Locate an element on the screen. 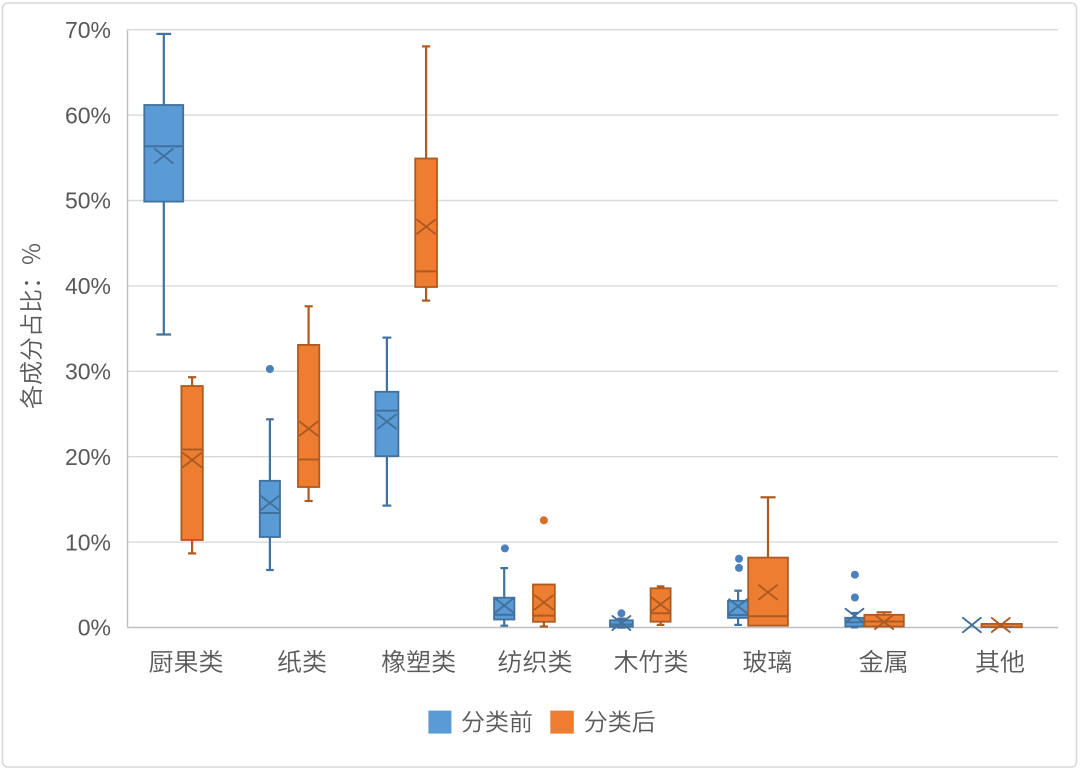 The width and height of the screenshot is (1080, 771). svg-text: 0% is located at coordinates (94, 628).